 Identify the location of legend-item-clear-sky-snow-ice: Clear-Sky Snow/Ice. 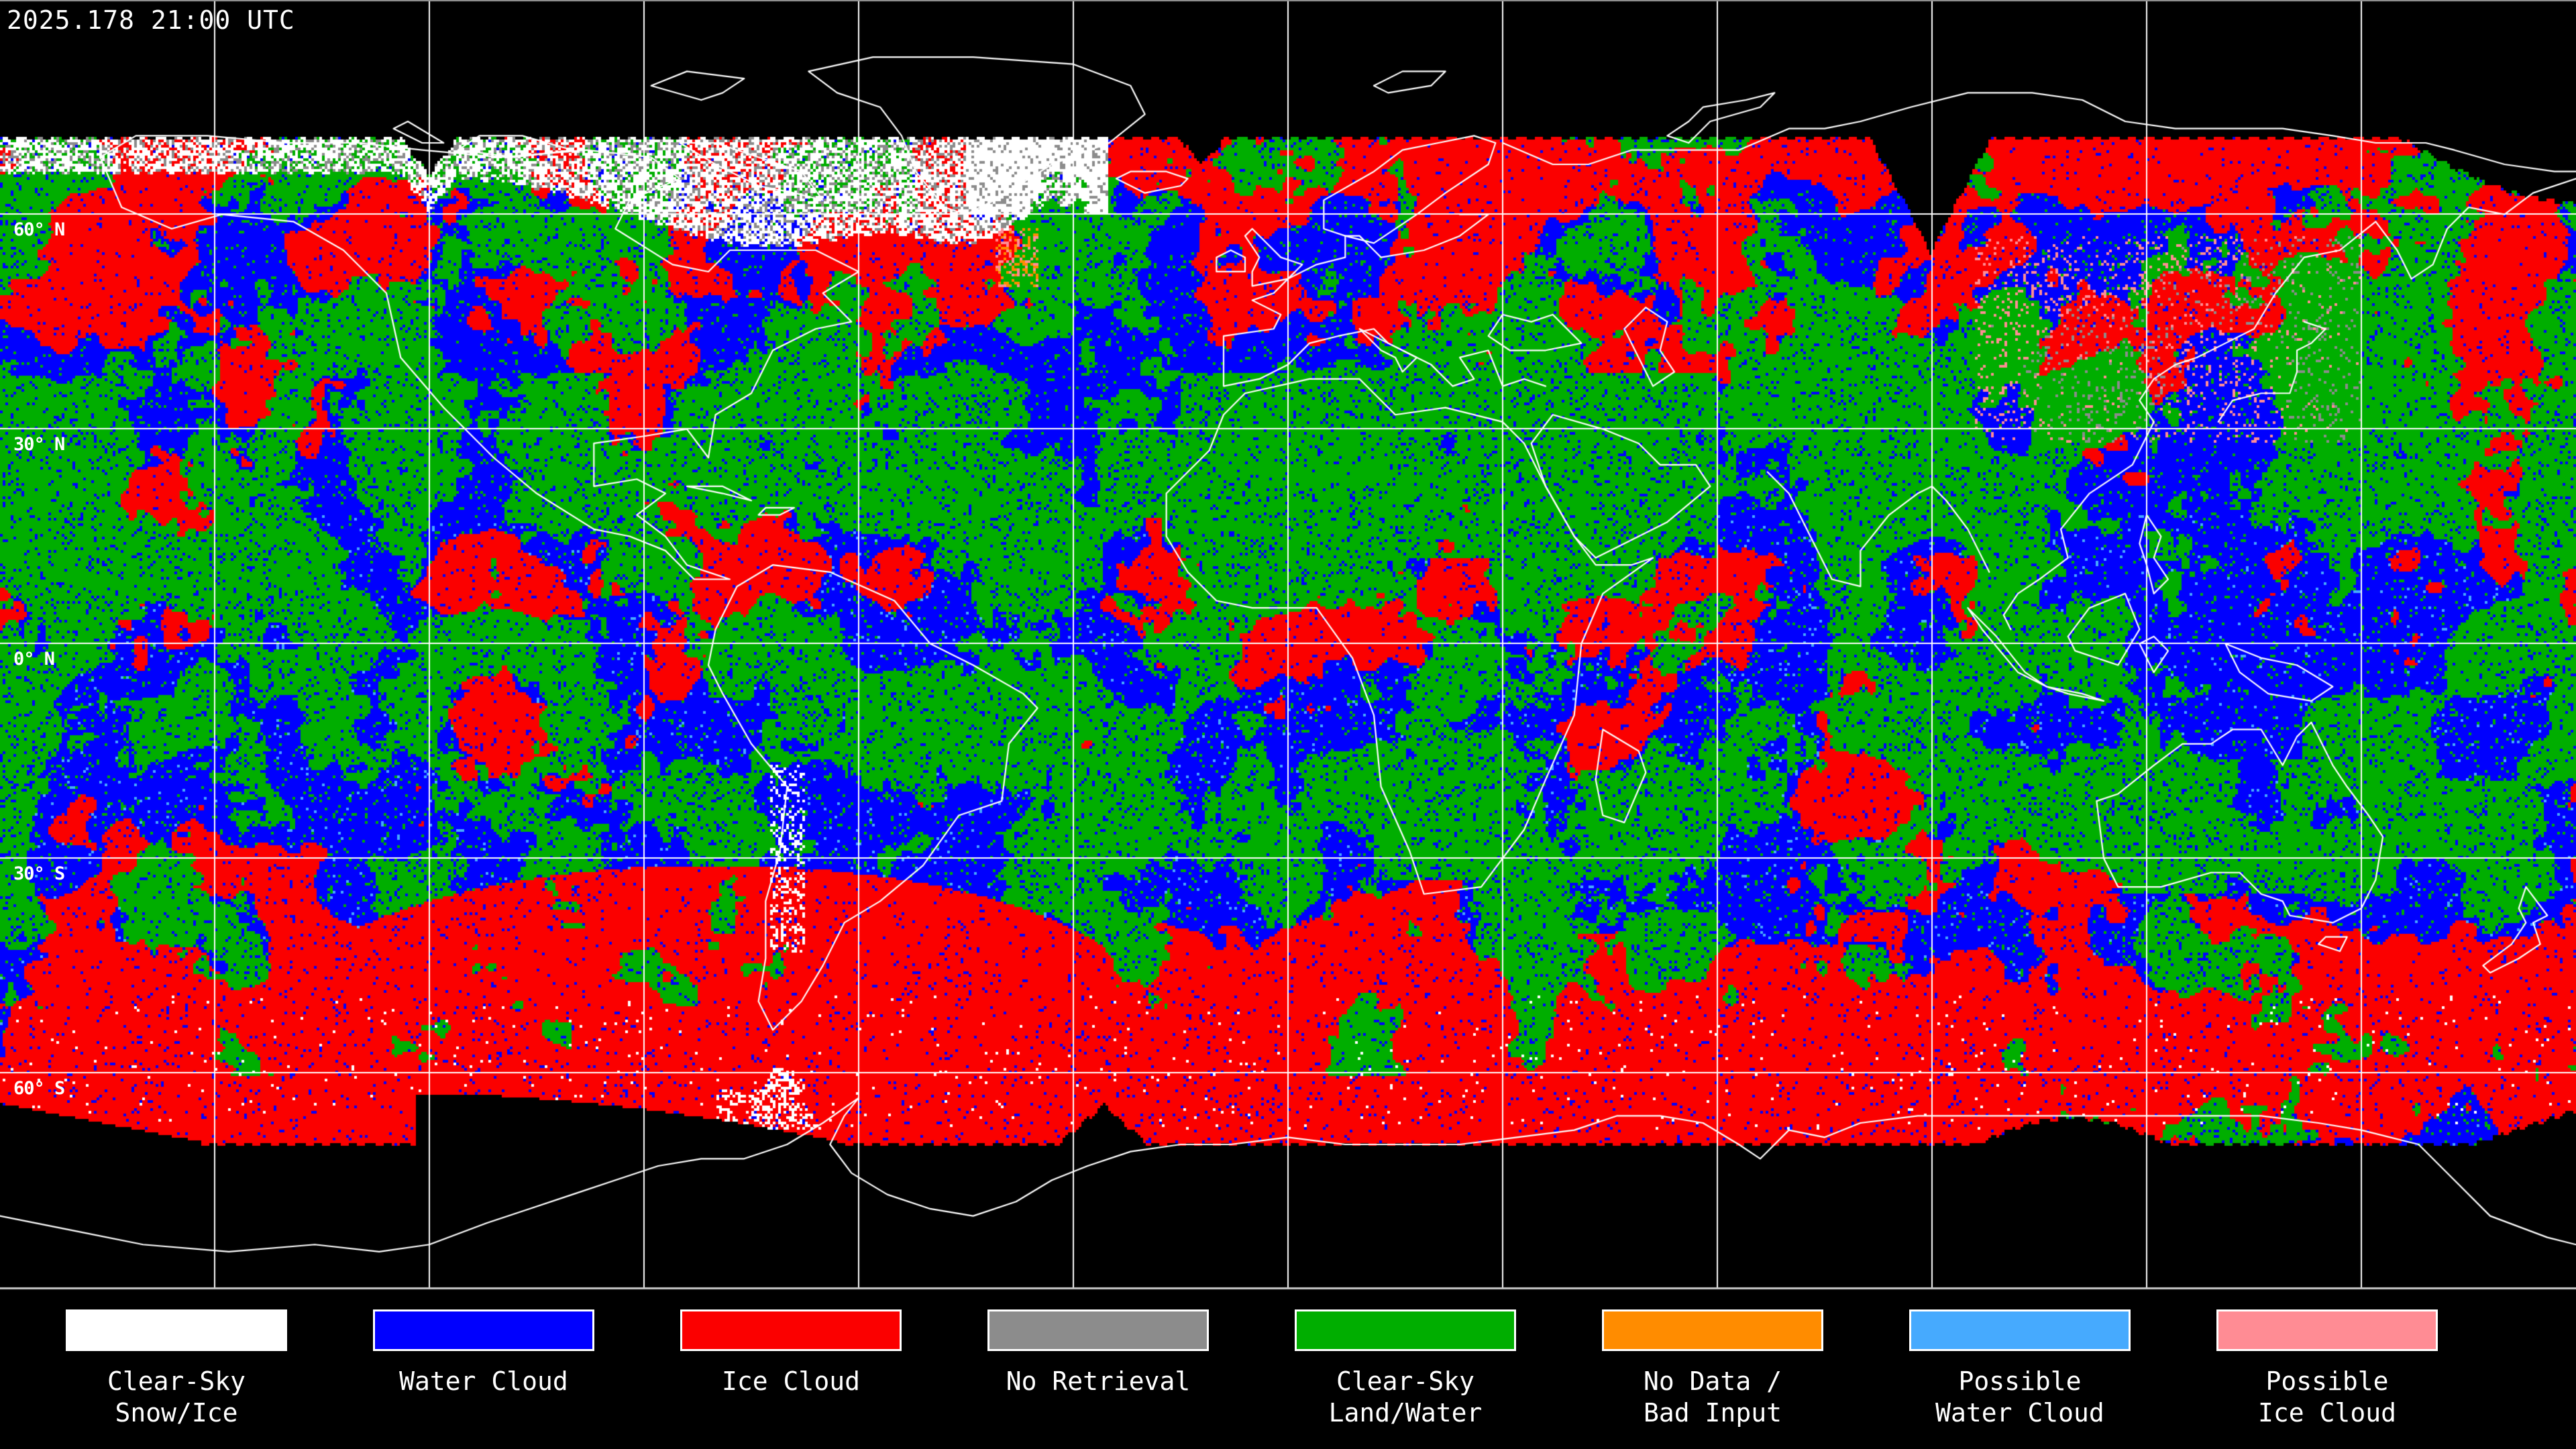
(176, 1369).